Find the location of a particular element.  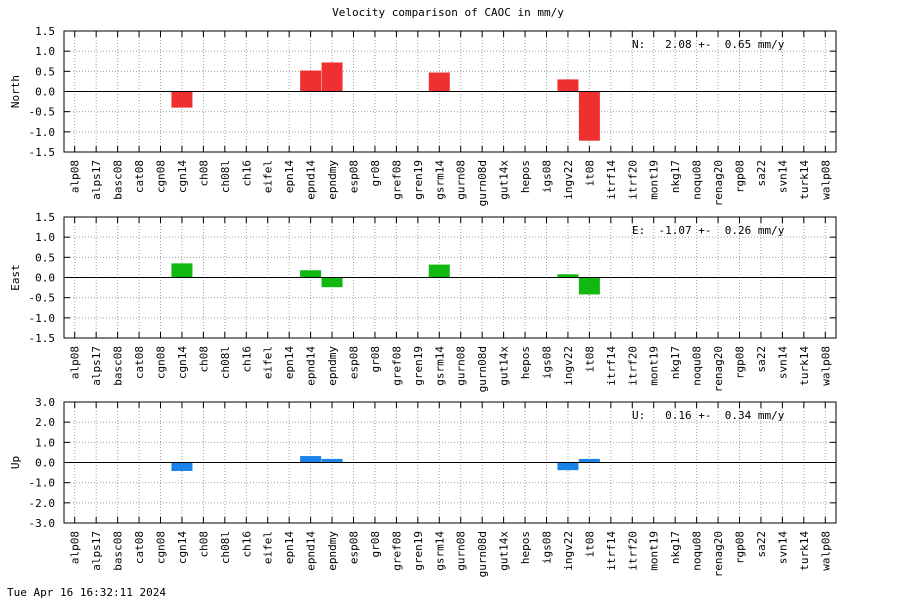

panel-2-xtick-label-cgn08: cgn08 is located at coordinates (161, 362).